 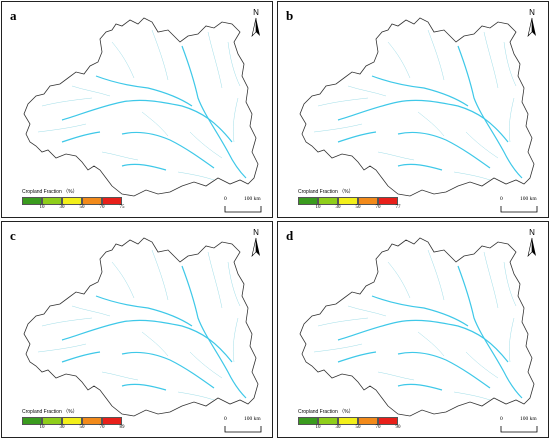 I want to click on panel-letter: a, so click(x=13, y=15).